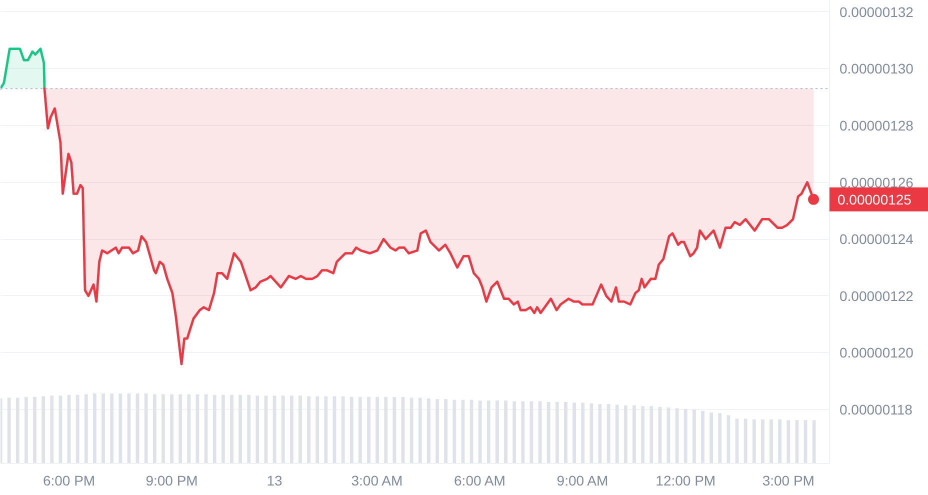  I want to click on x-tick-label: 6:00 AM, so click(480, 480).